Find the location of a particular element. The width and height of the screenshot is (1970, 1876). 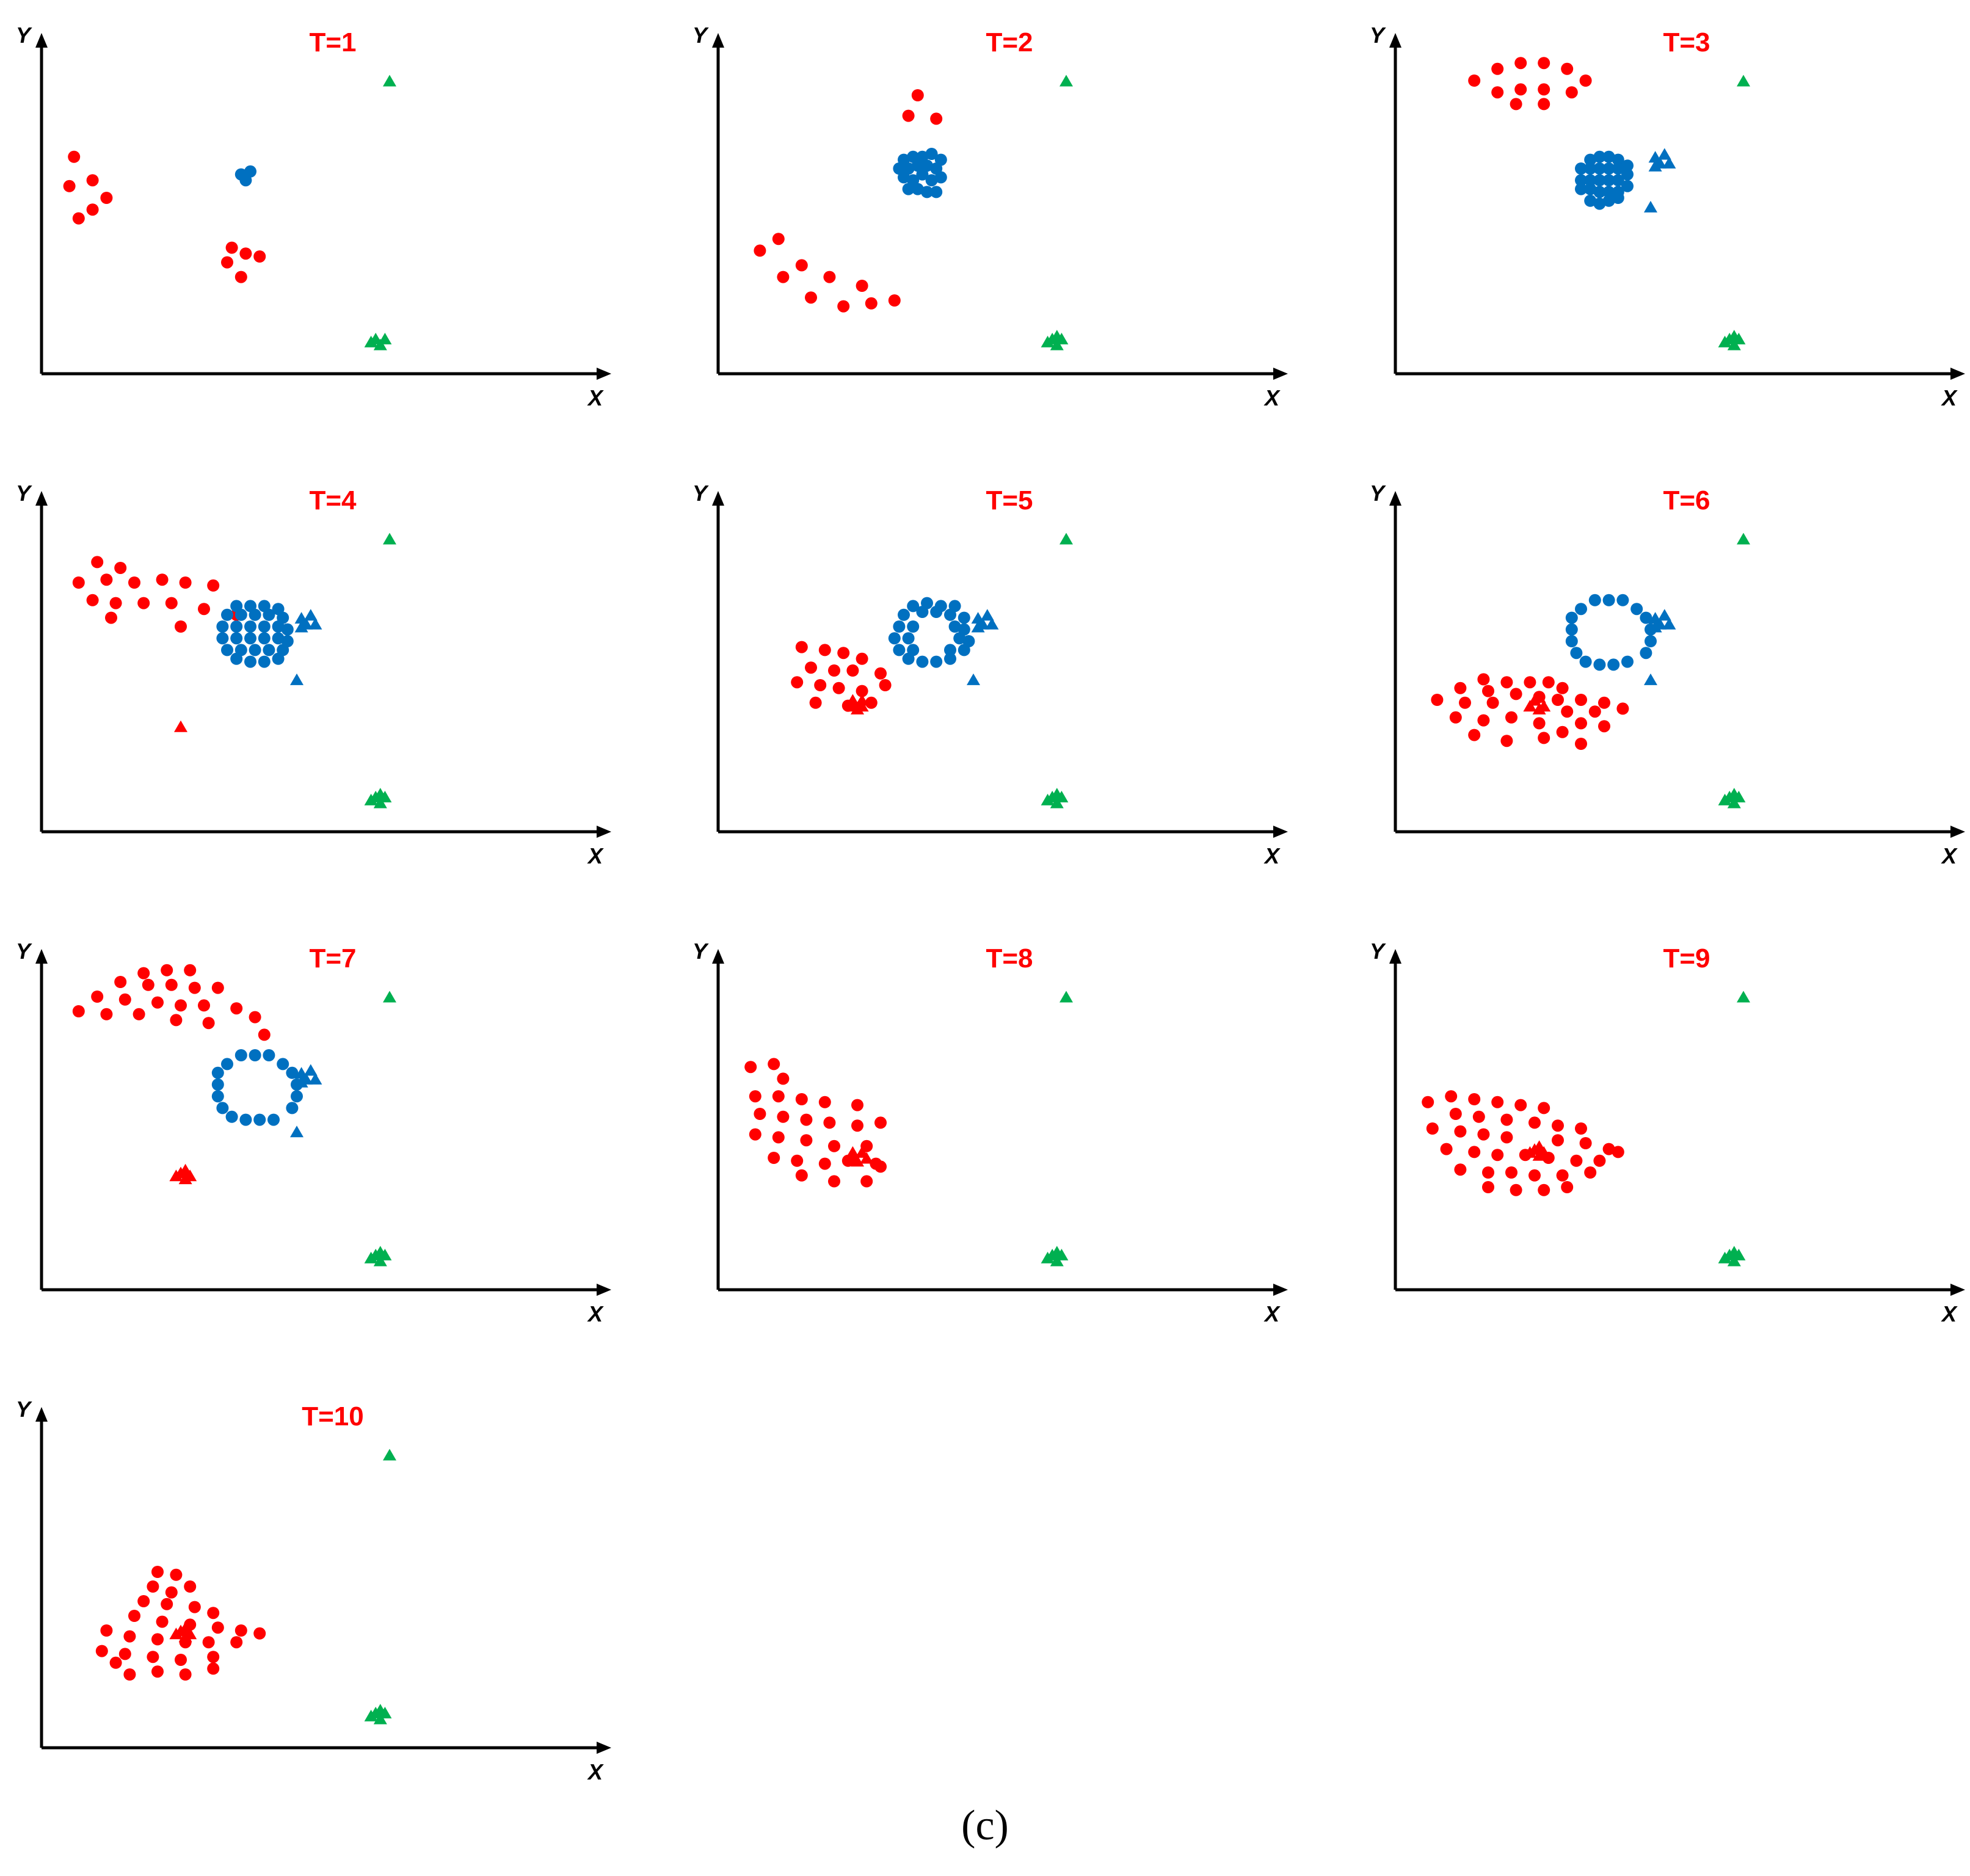

x-axis-label: X is located at coordinates (595, 397).